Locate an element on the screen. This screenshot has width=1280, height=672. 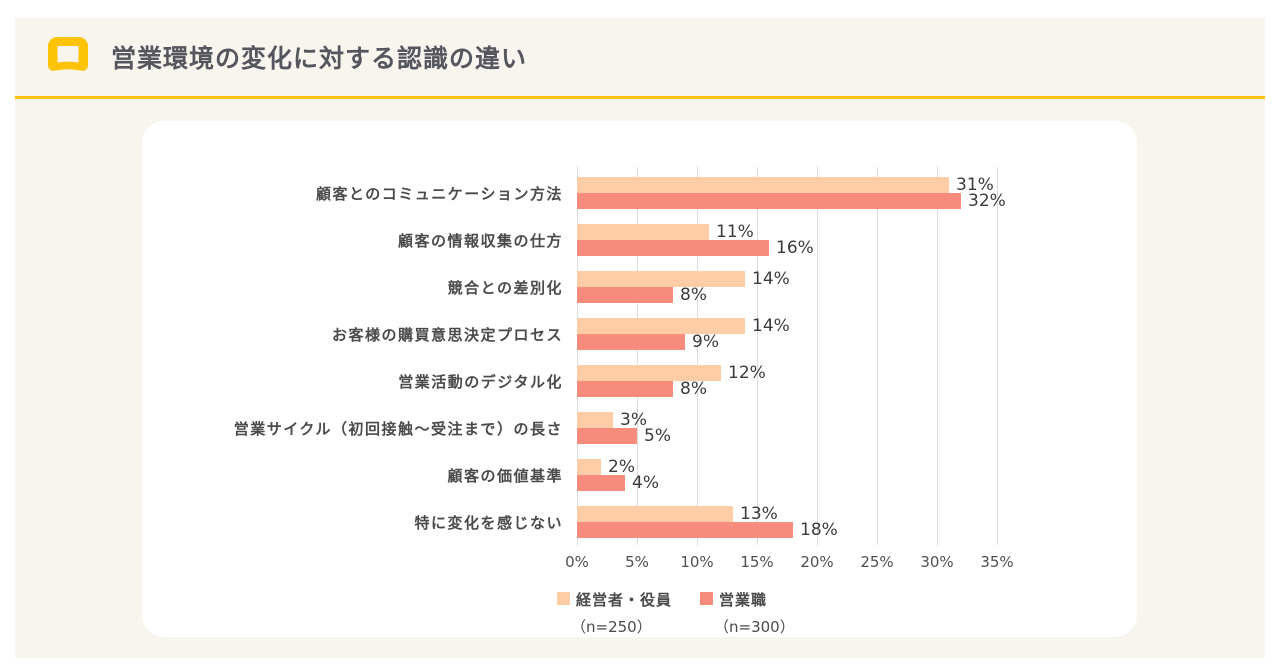
value-label: 11% is located at coordinates (735, 232).